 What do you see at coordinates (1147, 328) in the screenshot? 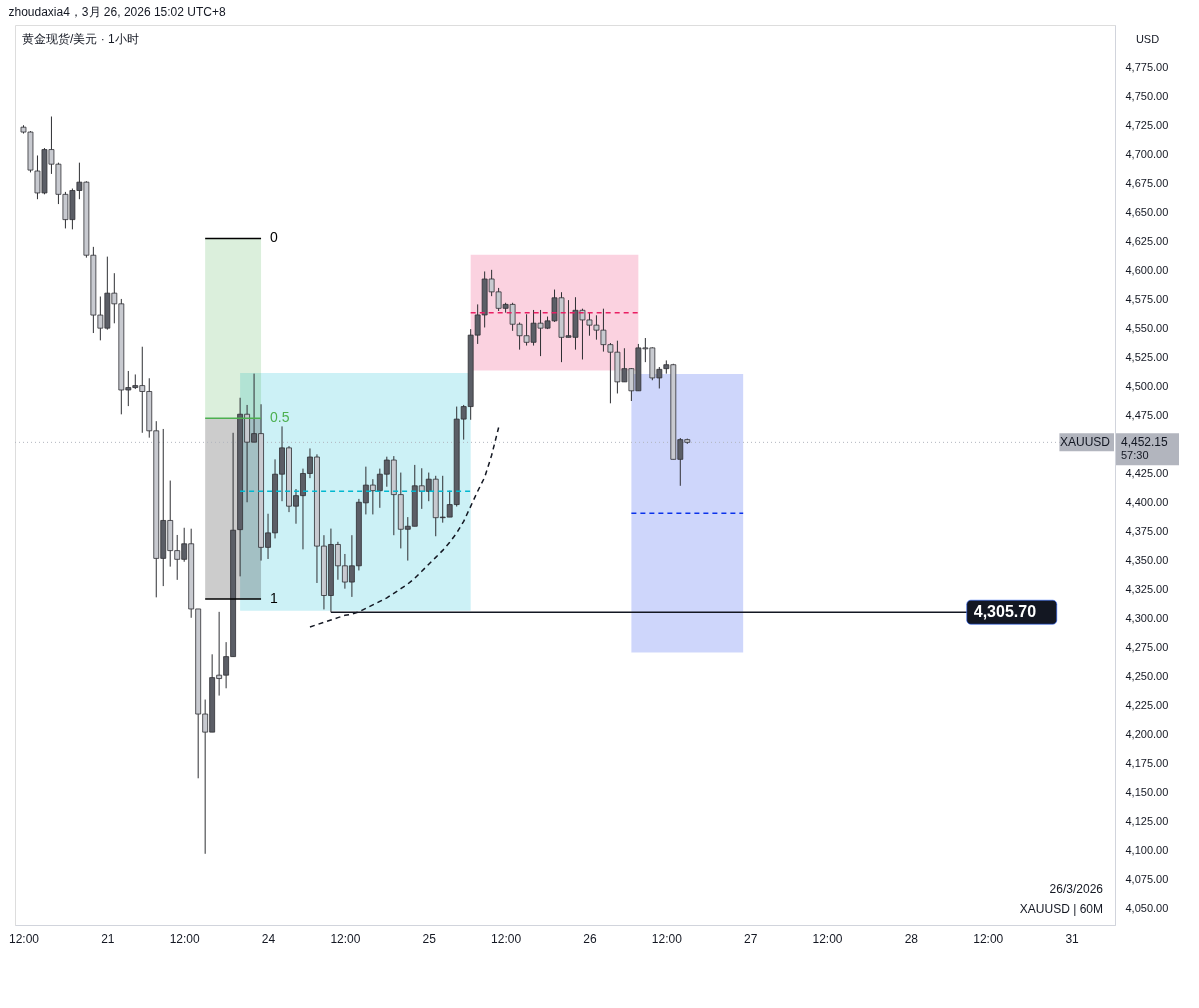
I see `y-tick-label: 4,550.00` at bounding box center [1147, 328].